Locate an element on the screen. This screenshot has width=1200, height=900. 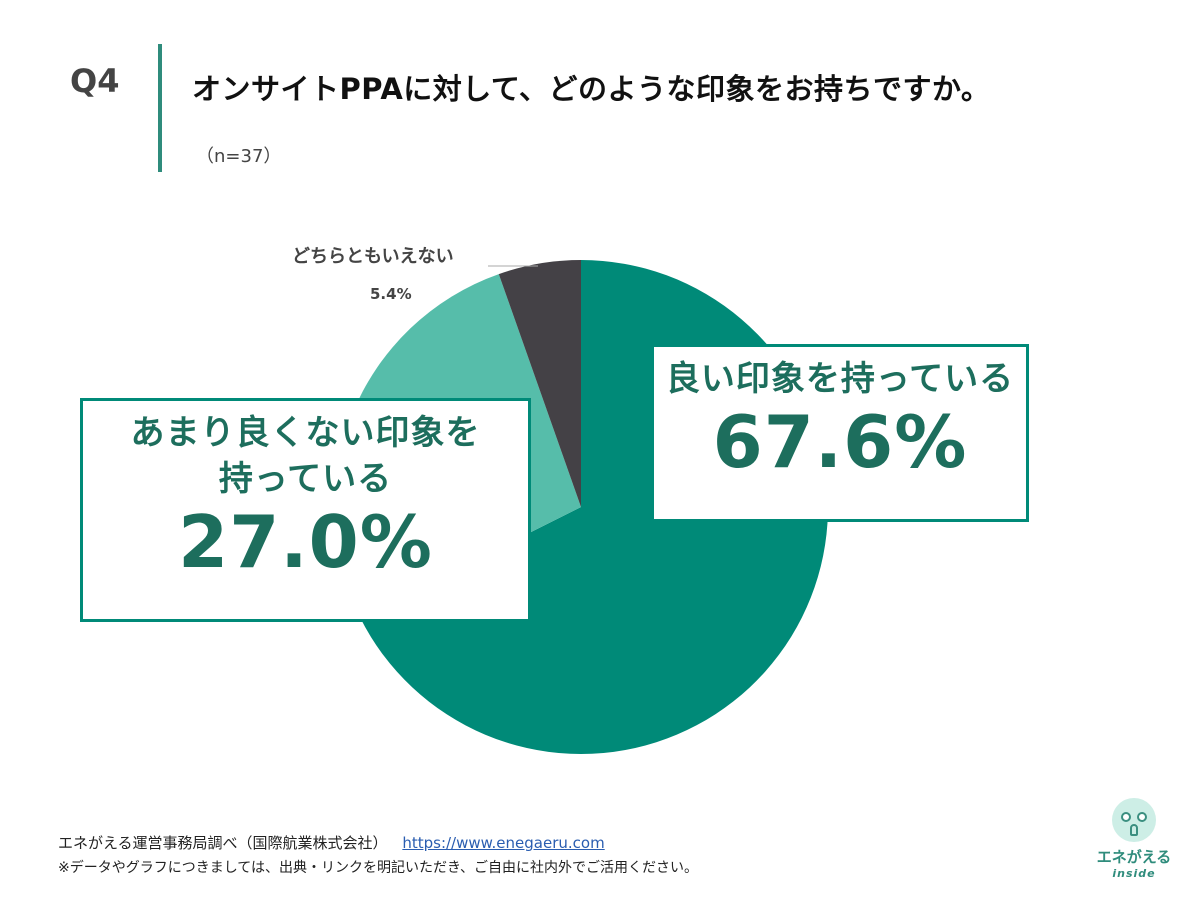
good-impression-callout: 良い印象を持っている 67.6% is located at coordinates (840, 433).